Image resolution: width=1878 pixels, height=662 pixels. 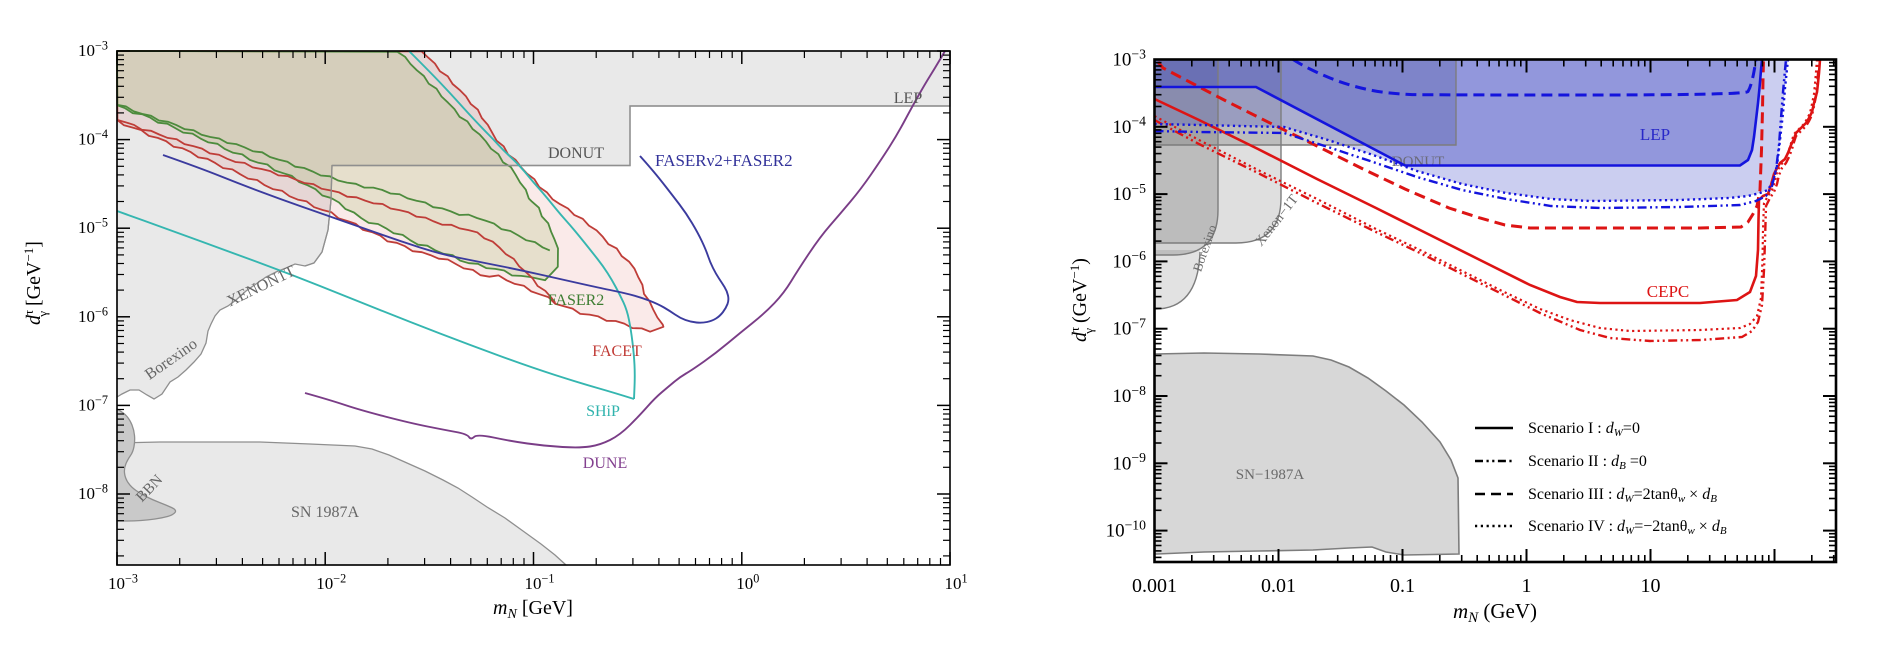 What do you see at coordinates (1495, 612) in the screenshot?
I see `svg-text: mN (GeV)` at bounding box center [1495, 612].